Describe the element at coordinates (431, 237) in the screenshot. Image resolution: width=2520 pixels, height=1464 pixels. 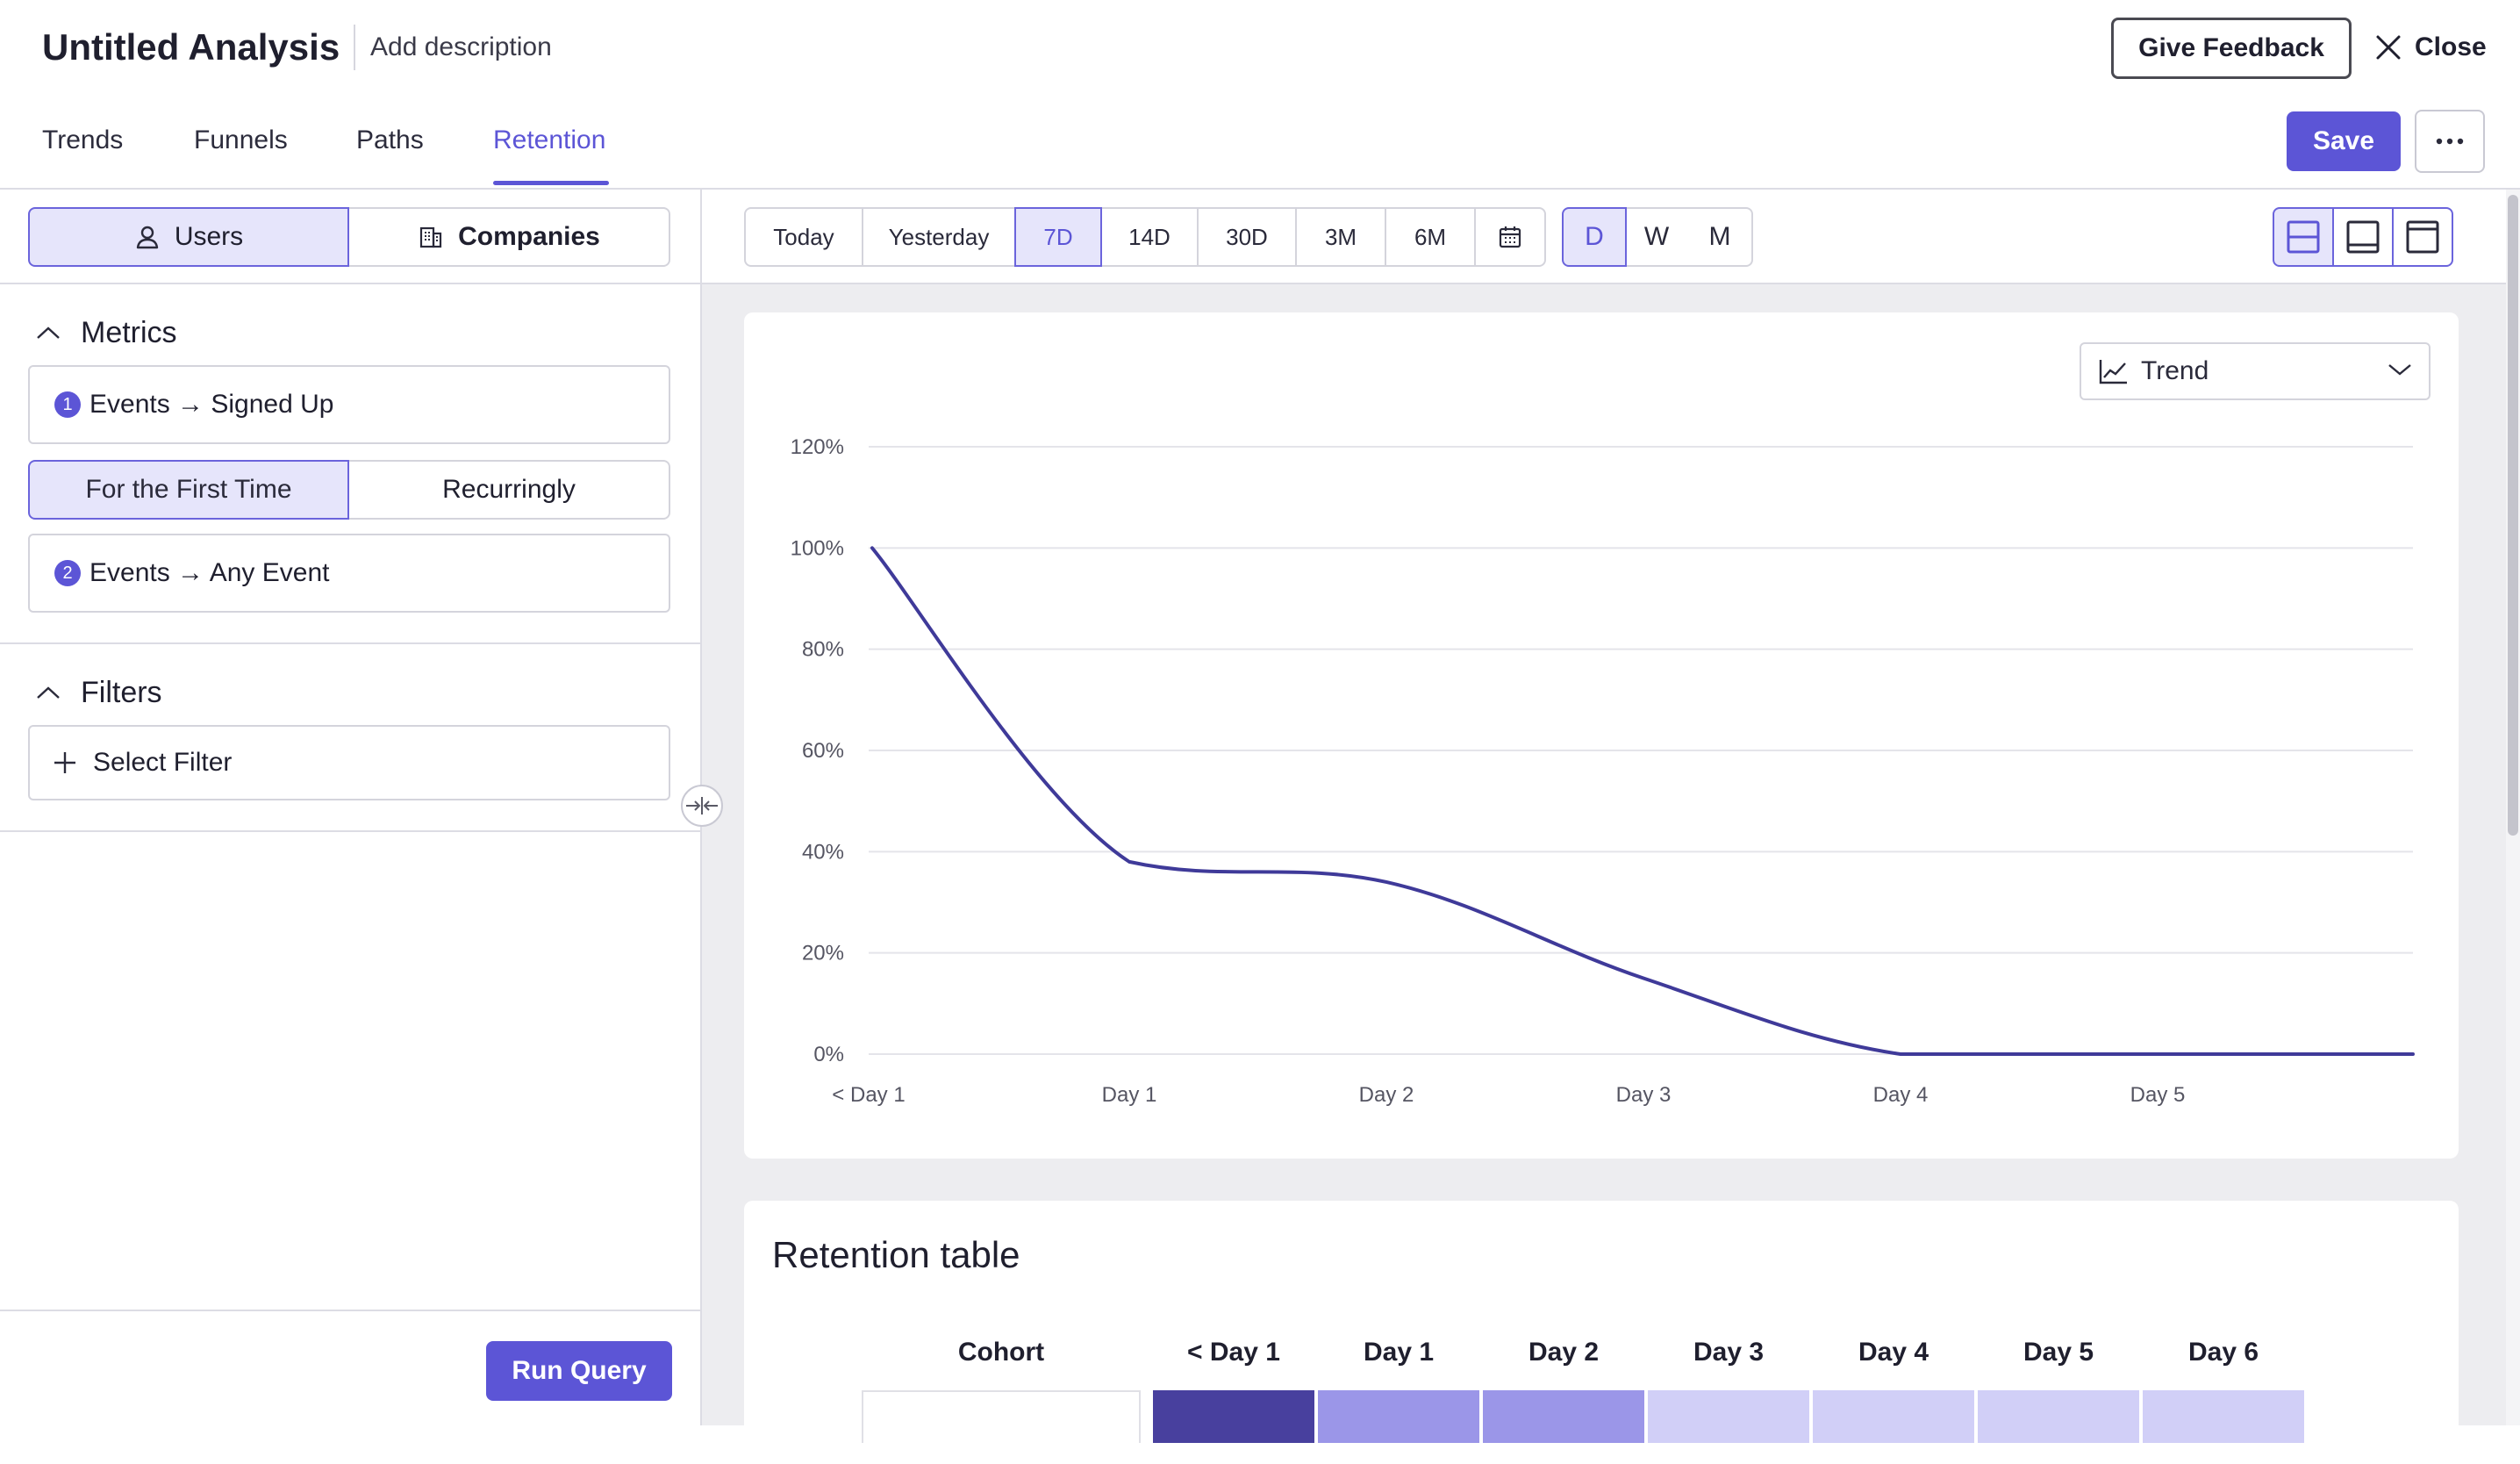
I see `building-icon` at that location.